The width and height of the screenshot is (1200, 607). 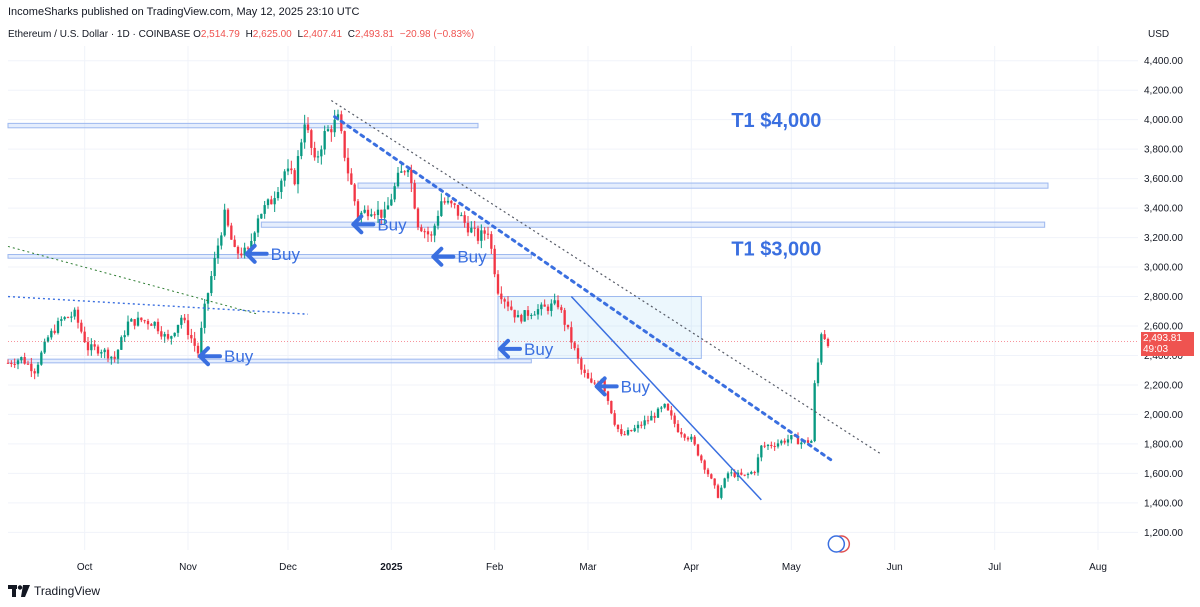 What do you see at coordinates (1159, 34) in the screenshot?
I see `currency-label: USD` at bounding box center [1159, 34].